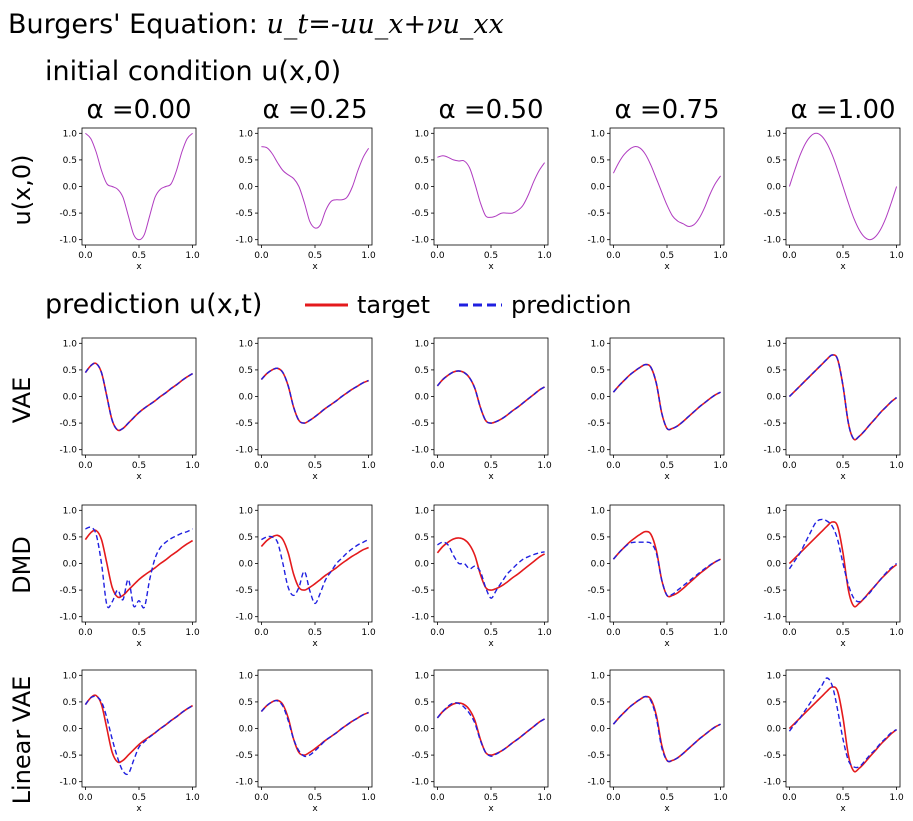 The height and width of the screenshot is (821, 913). I want to click on figure-title: Burgers' Equation: u_t=-uu_x+νu_xx, so click(256, 24).